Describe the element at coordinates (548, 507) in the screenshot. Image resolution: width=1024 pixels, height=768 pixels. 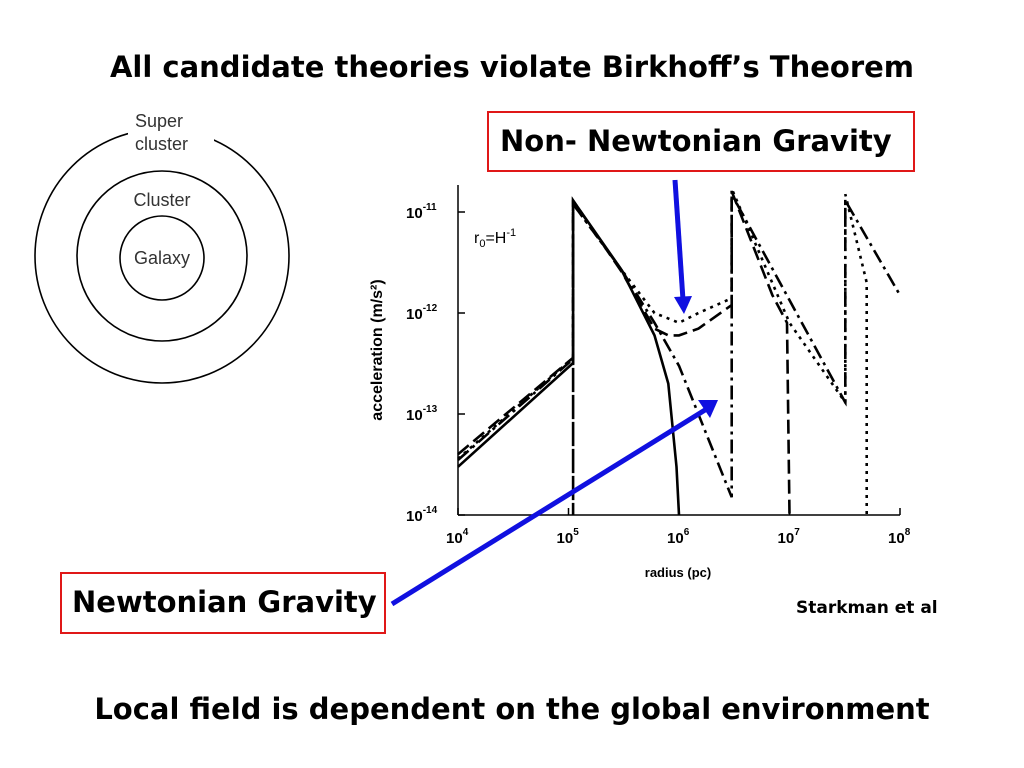
I see `newtonian-arrow` at that location.